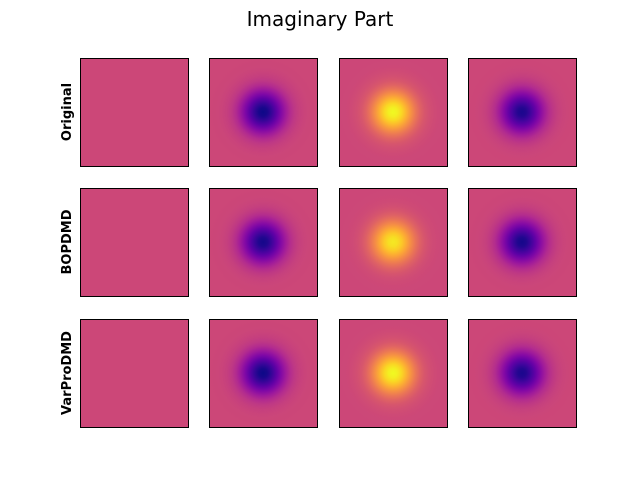 This screenshot has height=480, width=640. What do you see at coordinates (67, 112) in the screenshot?
I see `row-label: Original` at bounding box center [67, 112].